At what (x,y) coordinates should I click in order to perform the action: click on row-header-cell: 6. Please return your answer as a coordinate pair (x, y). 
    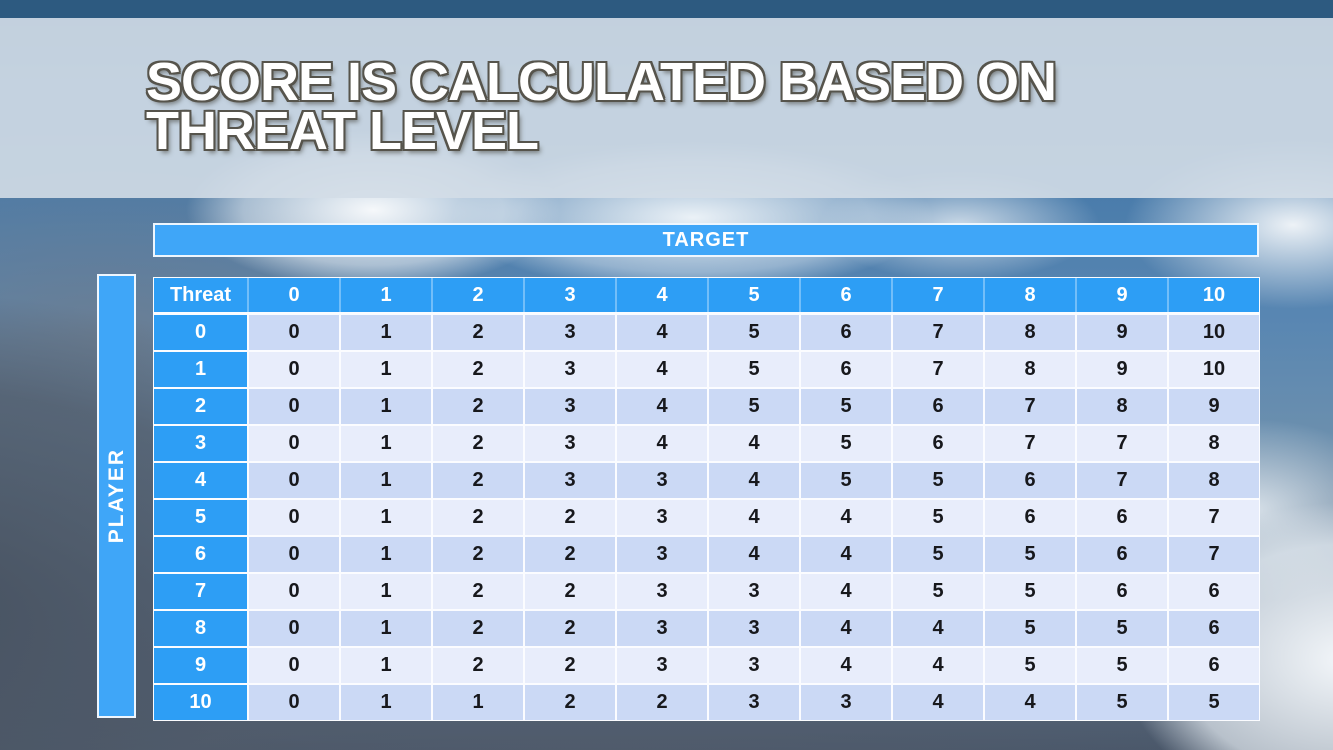
    Looking at the image, I should click on (200, 554).